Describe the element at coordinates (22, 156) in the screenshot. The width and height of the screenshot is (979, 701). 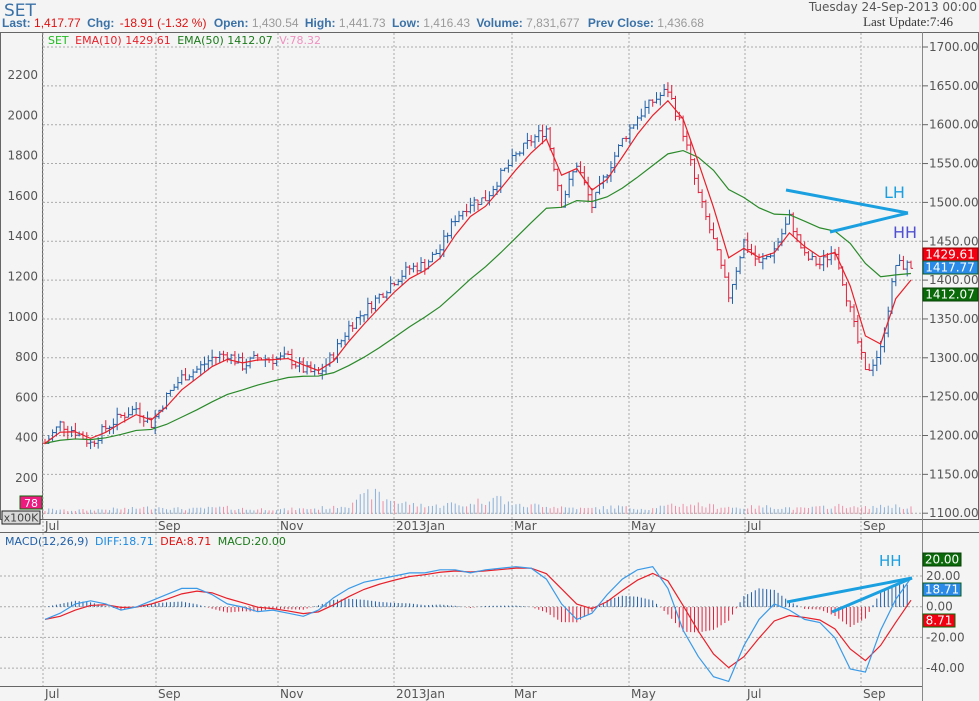
I see `left-axis-tick: 1800` at that location.